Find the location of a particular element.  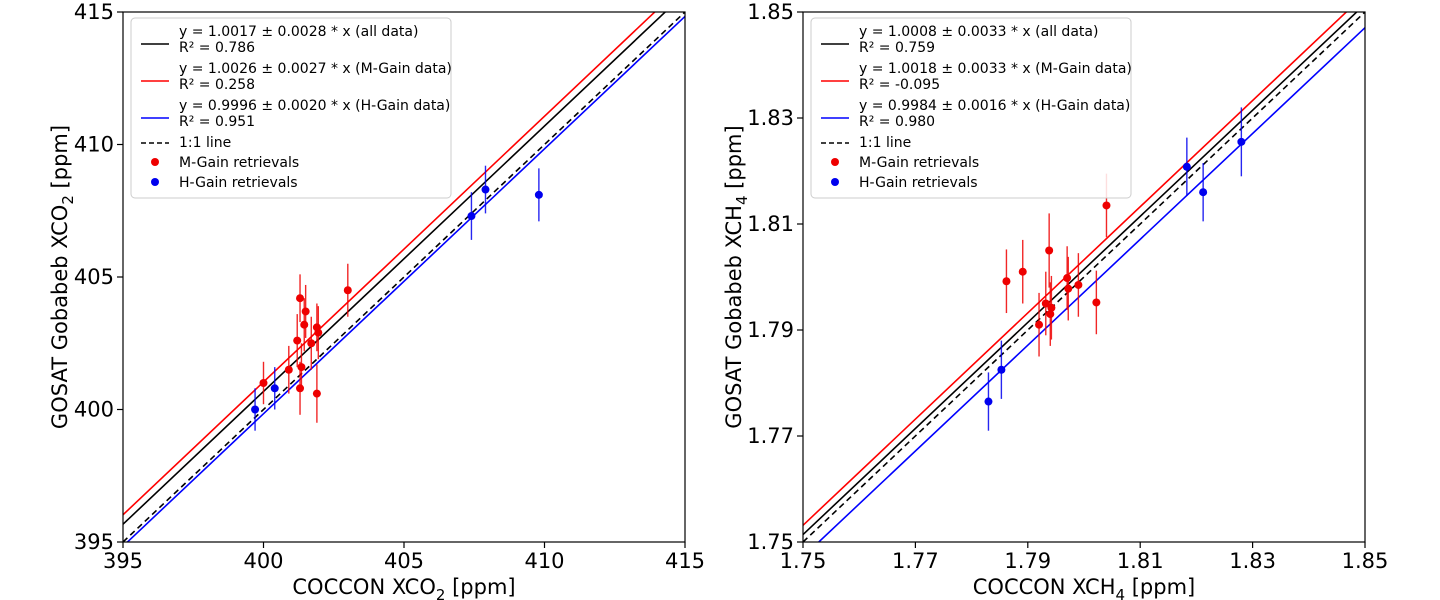

x-axis-label: COCCON XCH4 [ppm] is located at coordinates (1084, 587).